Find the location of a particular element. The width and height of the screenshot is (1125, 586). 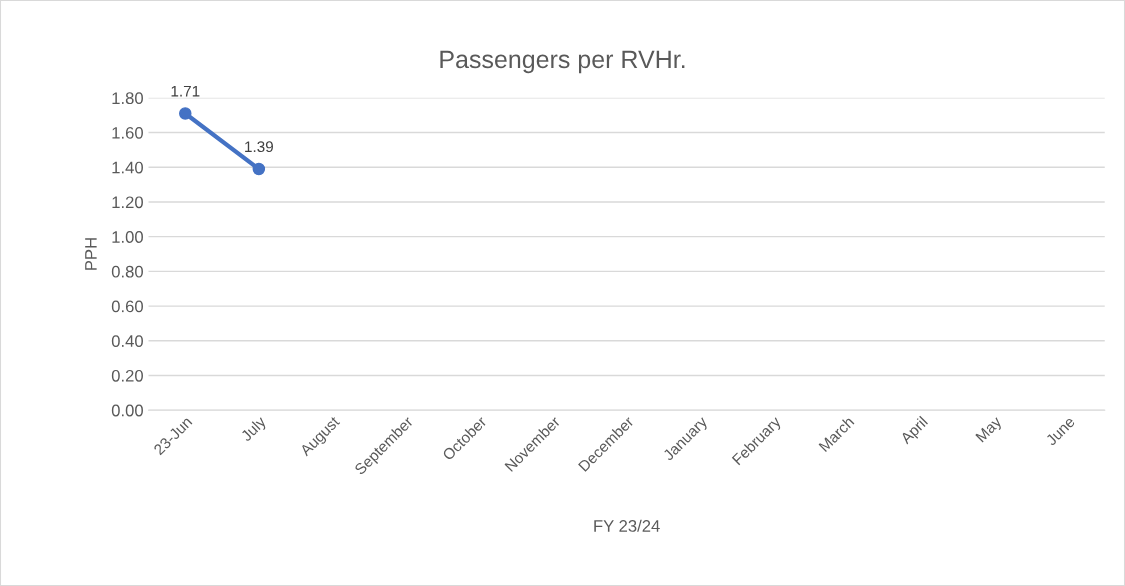

y-tick-label: 1.60 is located at coordinates (127, 132).